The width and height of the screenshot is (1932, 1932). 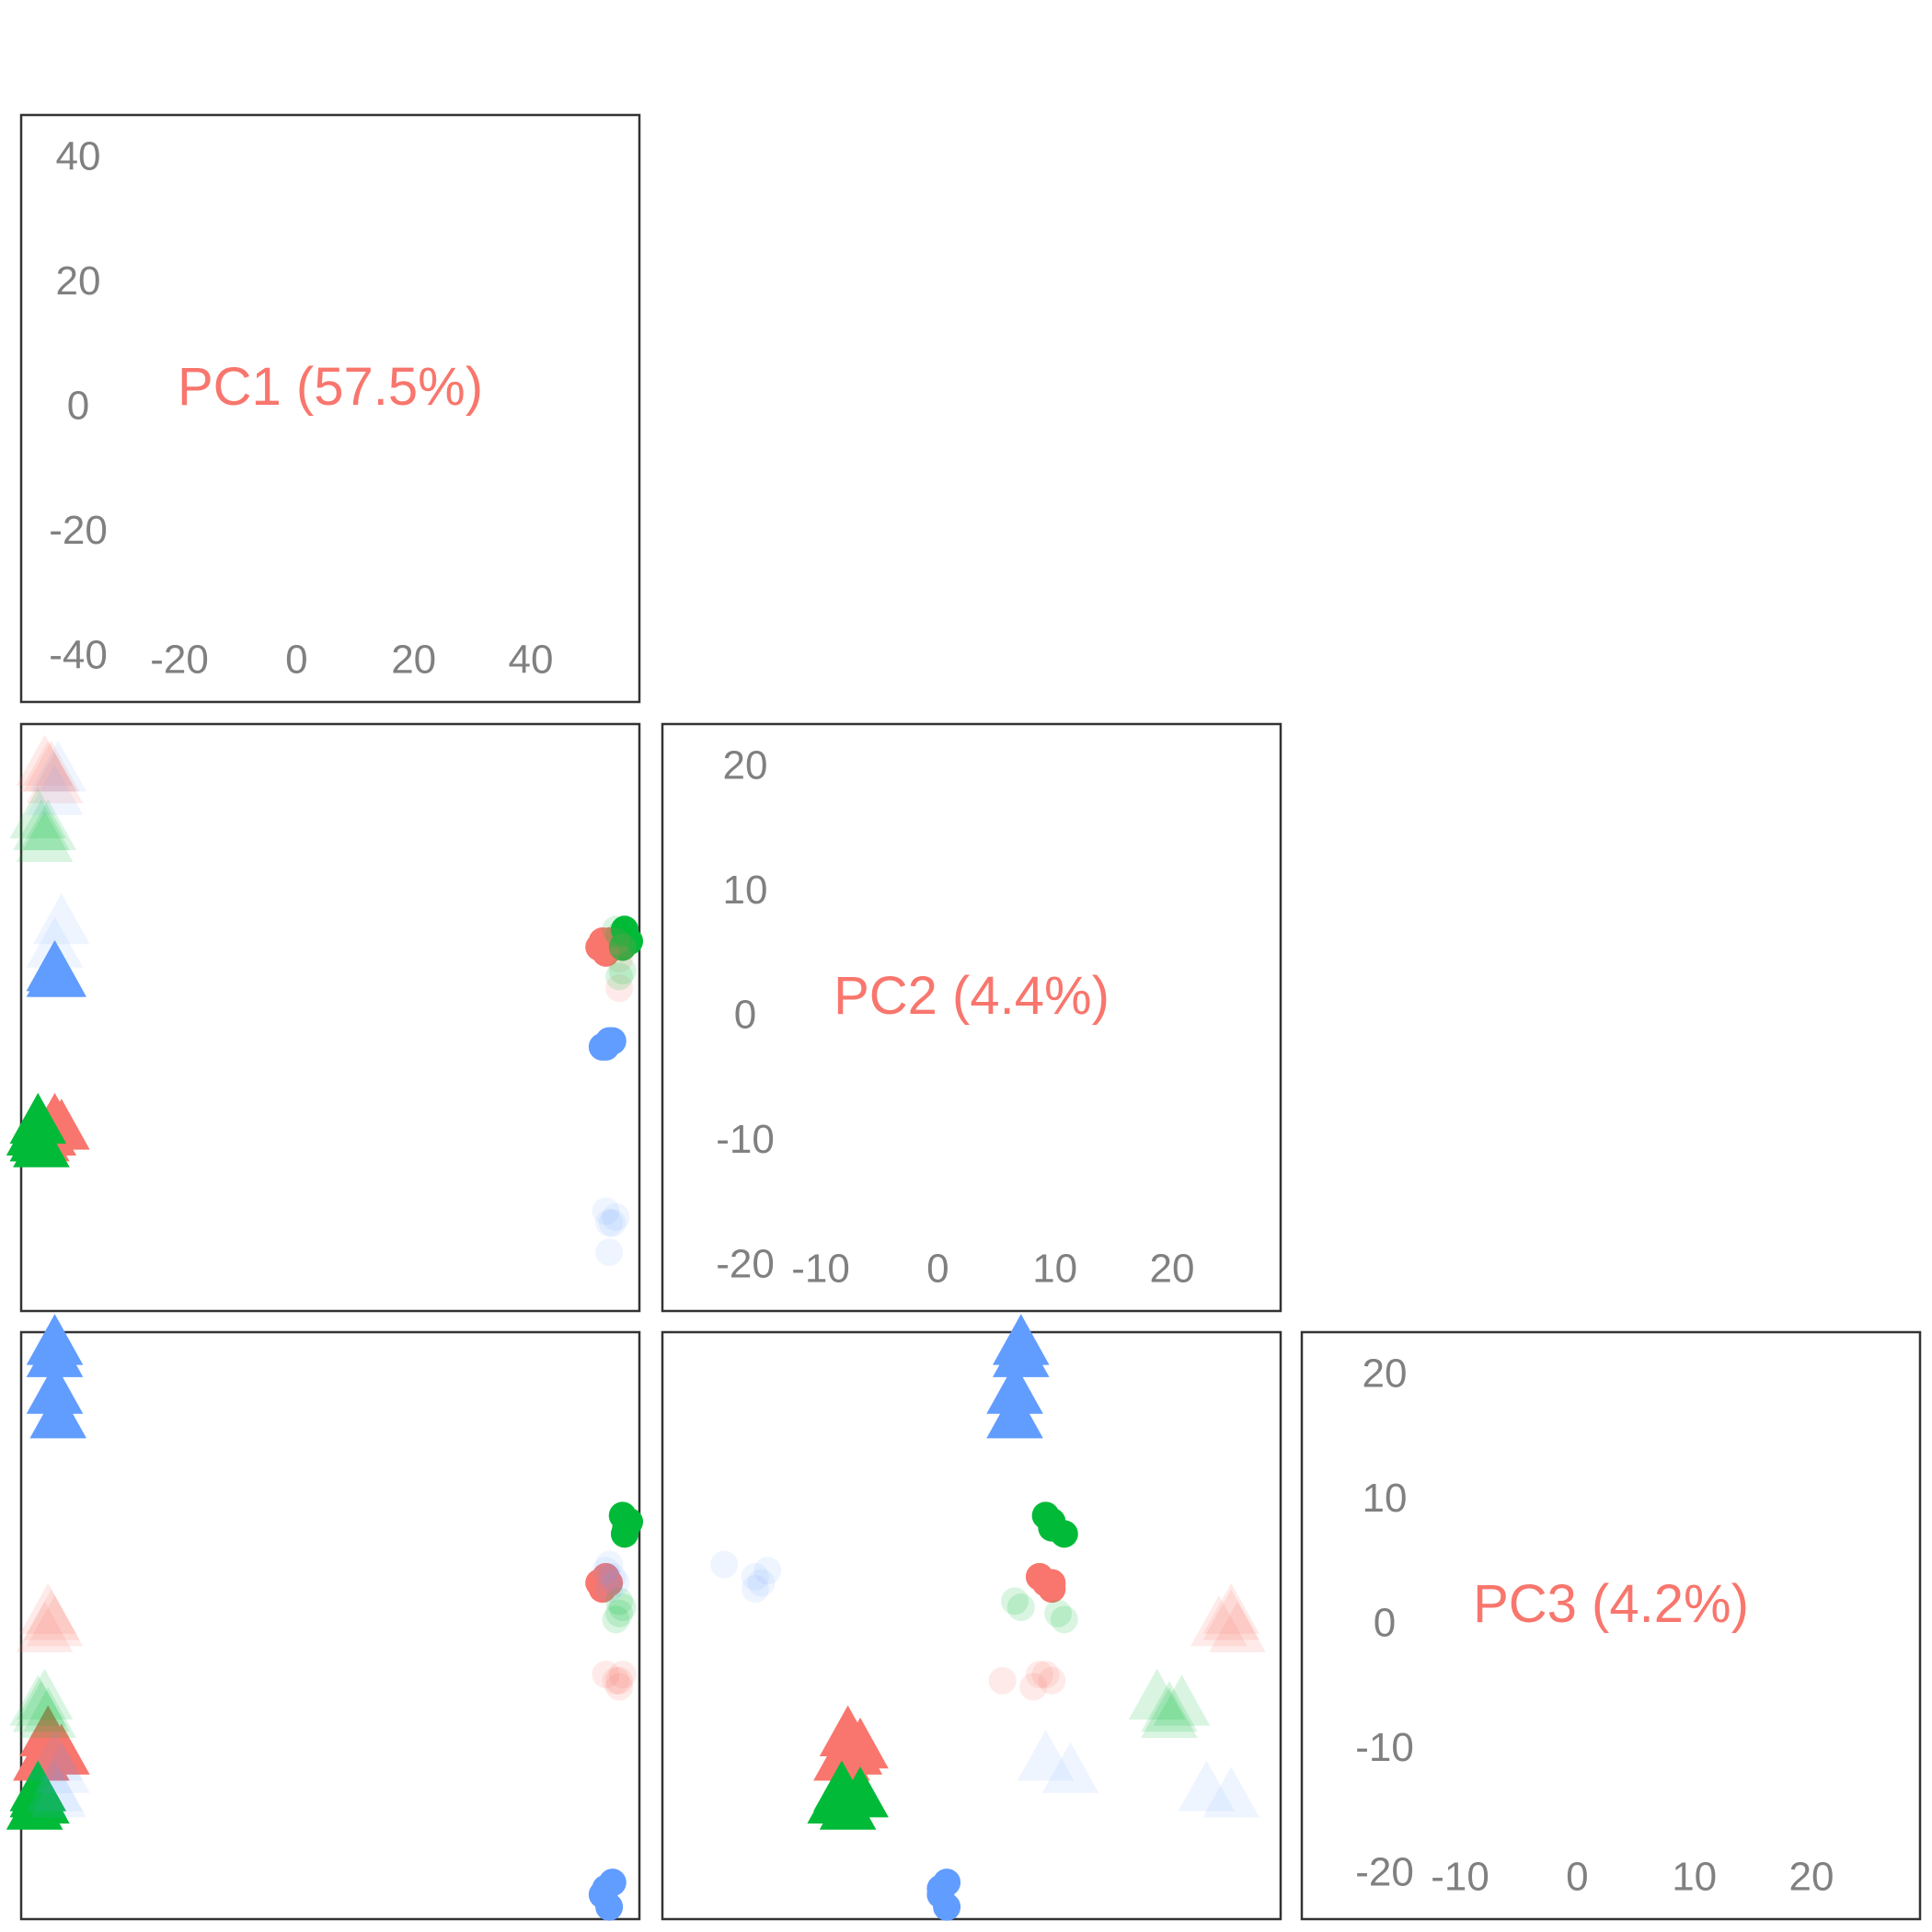 I want to click on y-tick-label: 40, so click(x=78, y=156).